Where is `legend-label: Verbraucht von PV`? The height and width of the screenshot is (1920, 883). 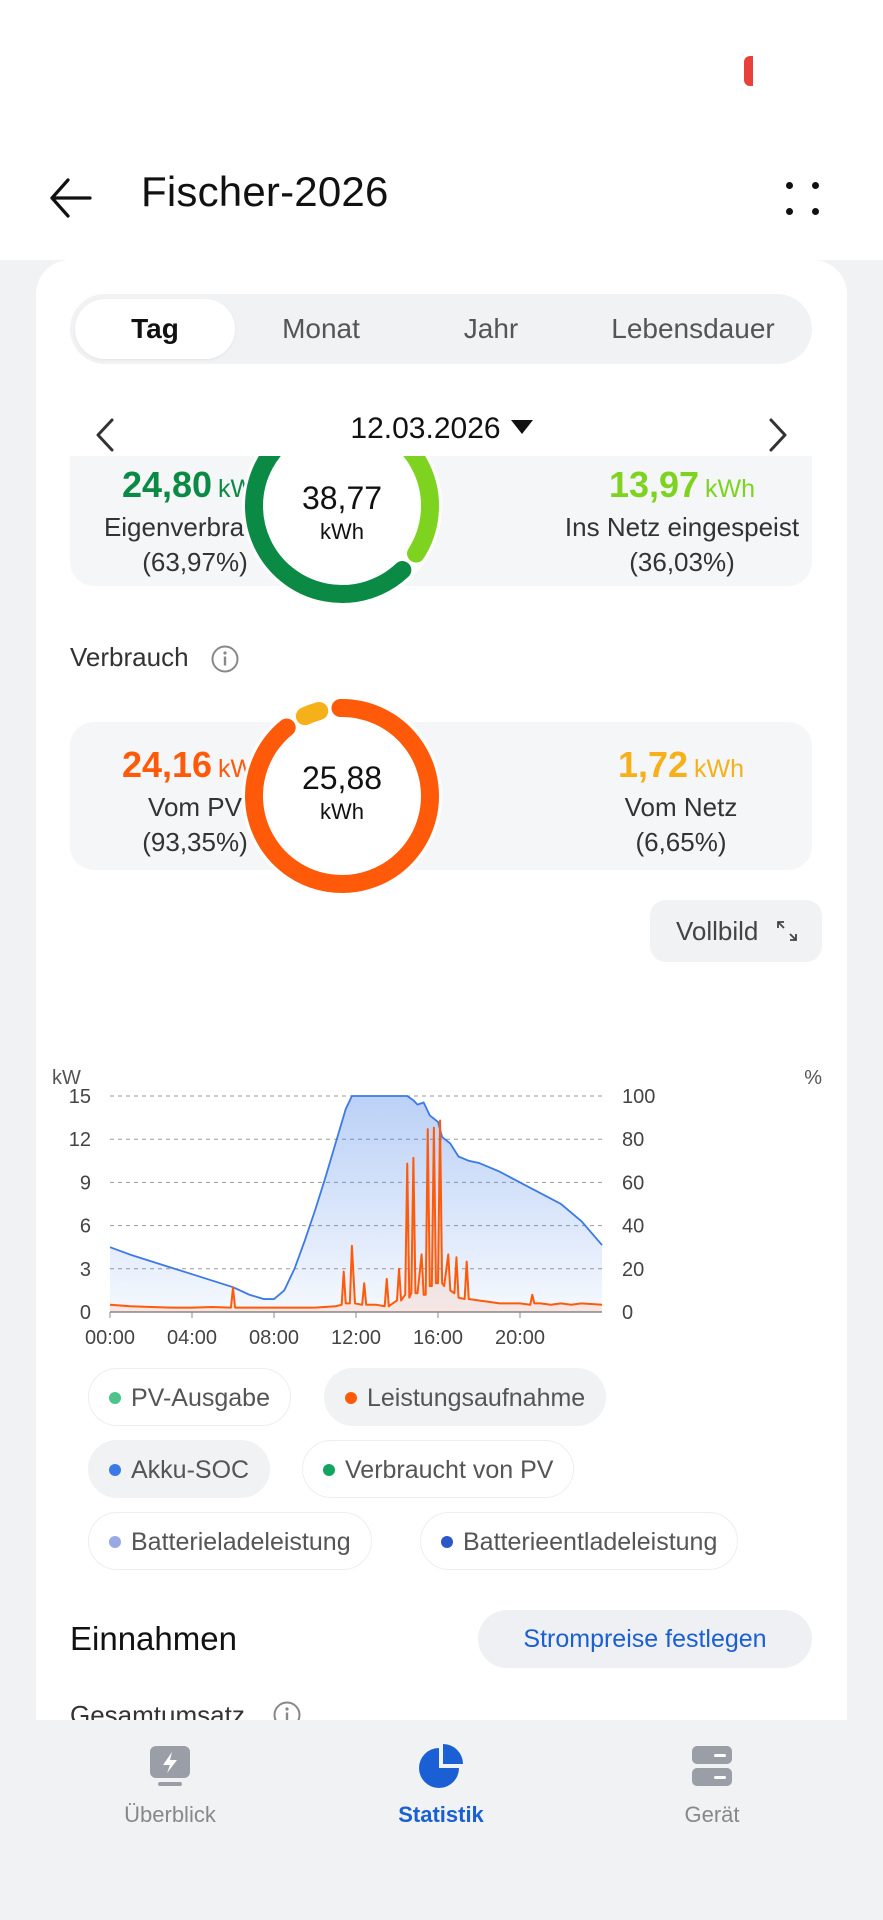 legend-label: Verbraucht von PV is located at coordinates (449, 1470).